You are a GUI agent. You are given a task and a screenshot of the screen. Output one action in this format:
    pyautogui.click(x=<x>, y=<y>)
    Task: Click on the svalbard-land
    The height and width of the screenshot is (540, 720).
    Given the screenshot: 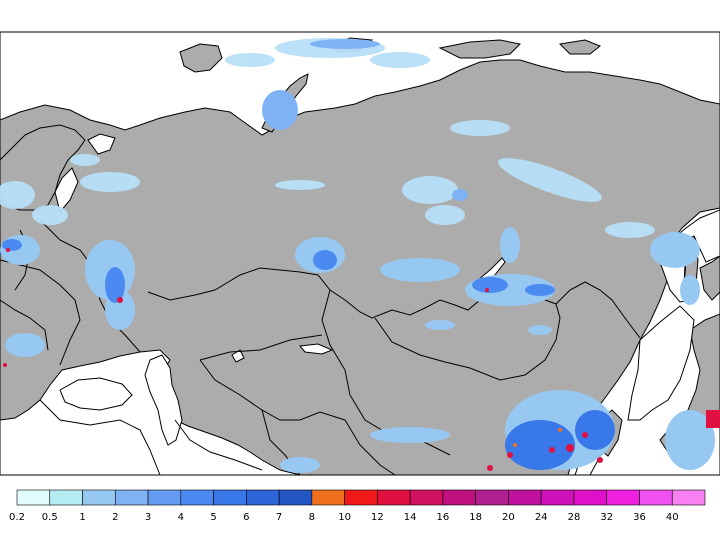 What is the action you would take?
    pyautogui.click(x=201, y=58)
    